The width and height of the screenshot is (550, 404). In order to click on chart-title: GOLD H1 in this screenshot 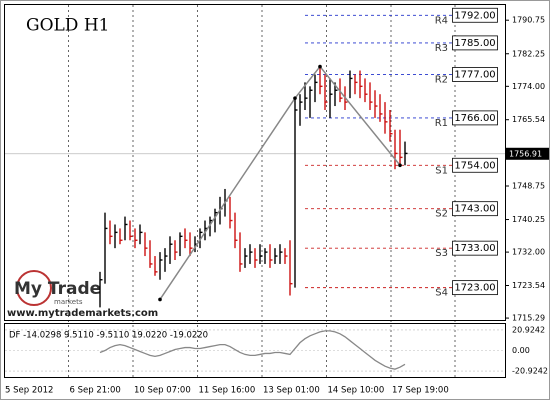, I will do `click(67, 26)`.